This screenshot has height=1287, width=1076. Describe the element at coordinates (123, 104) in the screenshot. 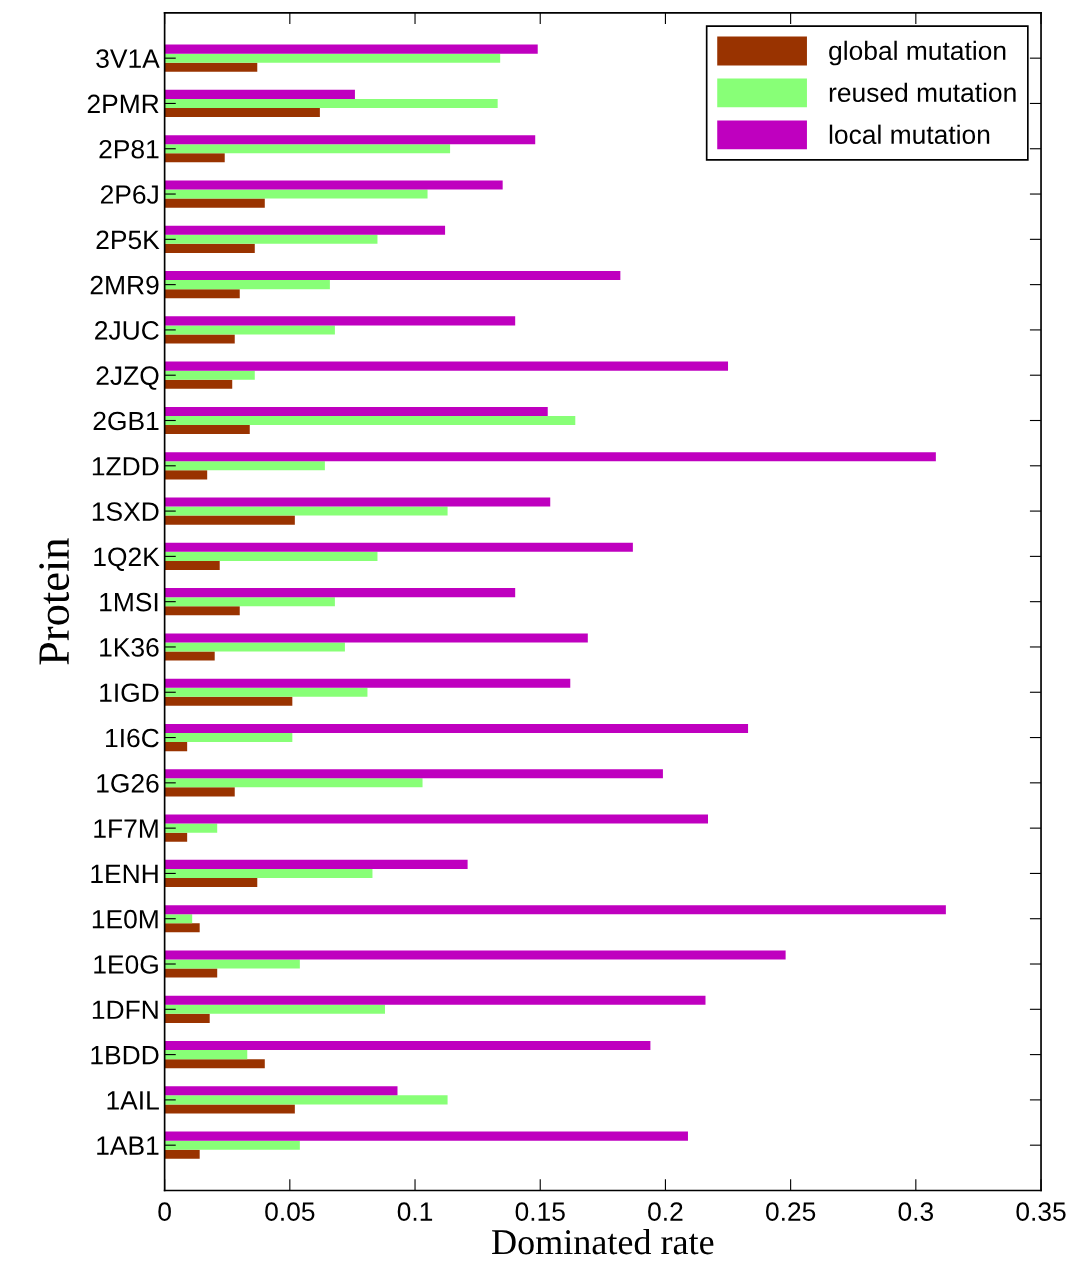

I see `y-tick-label: 2PMR` at that location.